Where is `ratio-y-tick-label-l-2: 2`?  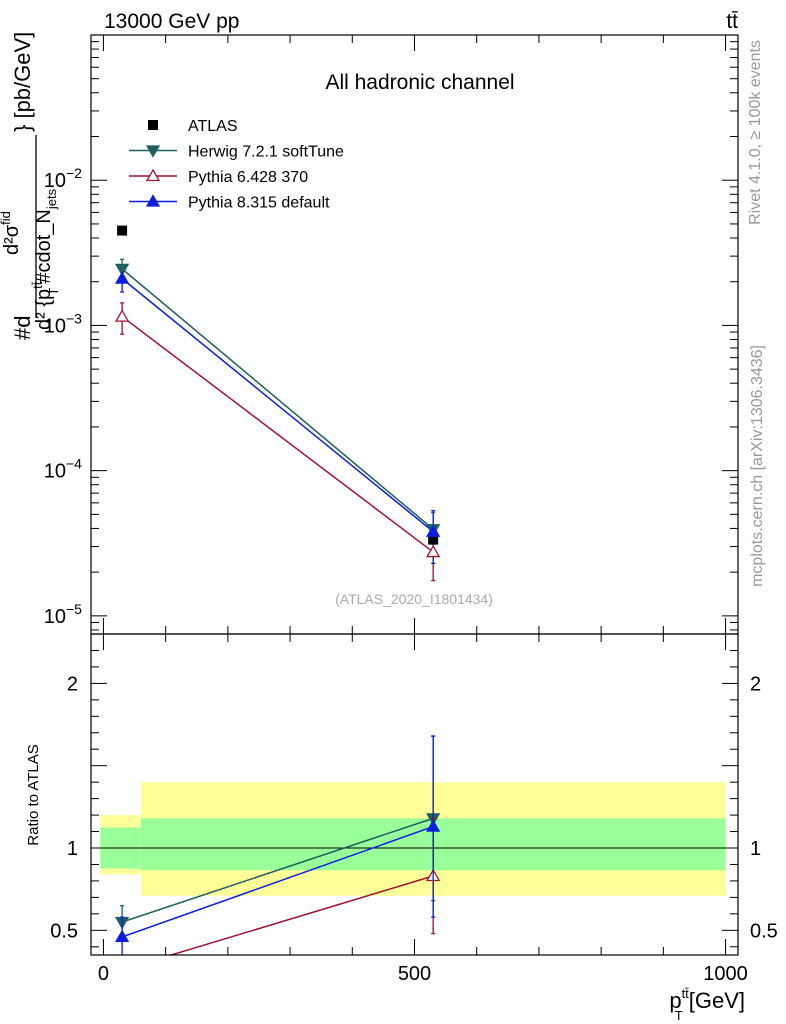 ratio-y-tick-label-l-2: 2 is located at coordinates (72, 684).